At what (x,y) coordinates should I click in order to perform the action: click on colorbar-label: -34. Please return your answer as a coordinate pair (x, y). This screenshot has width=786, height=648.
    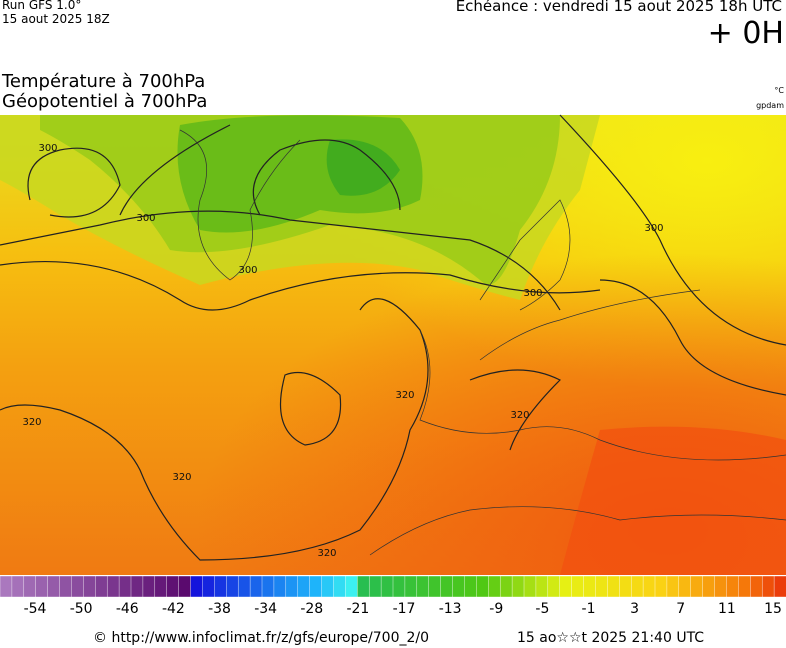
    Looking at the image, I should click on (265, 609).